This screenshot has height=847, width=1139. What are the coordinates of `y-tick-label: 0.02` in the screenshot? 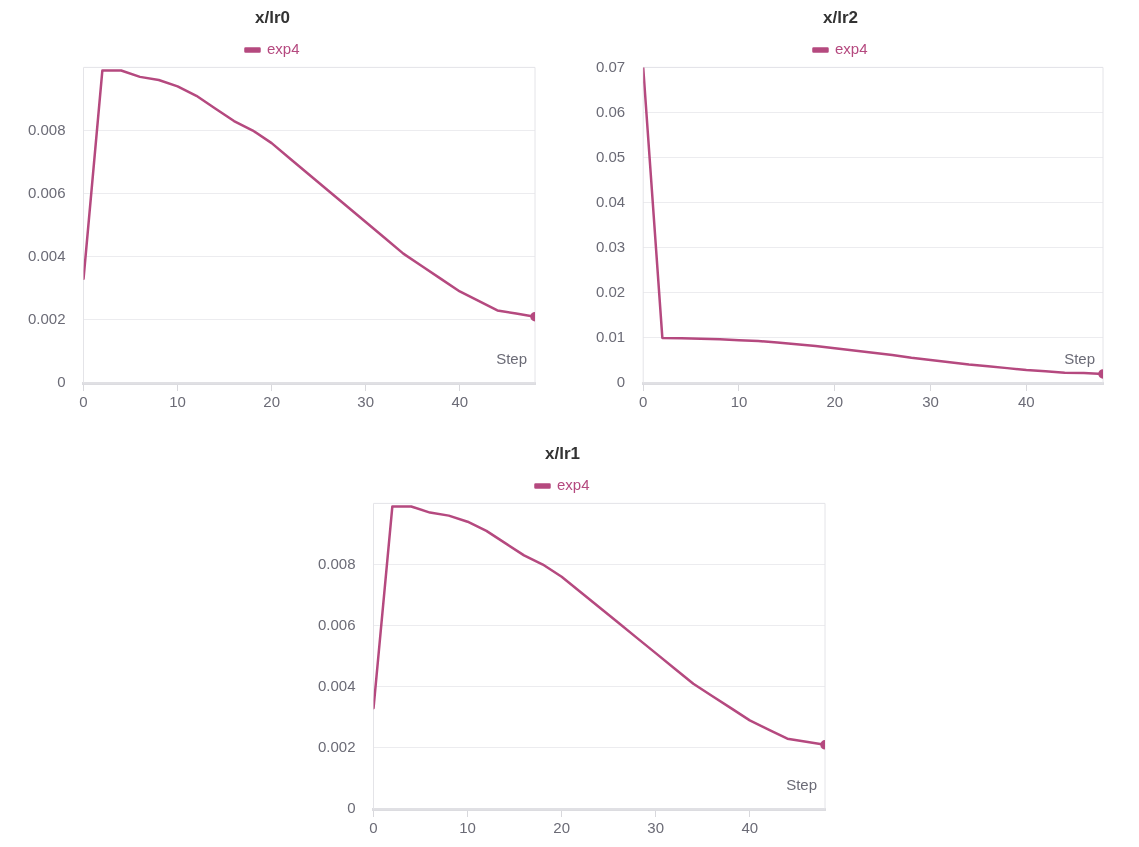 It's located at (610, 291).